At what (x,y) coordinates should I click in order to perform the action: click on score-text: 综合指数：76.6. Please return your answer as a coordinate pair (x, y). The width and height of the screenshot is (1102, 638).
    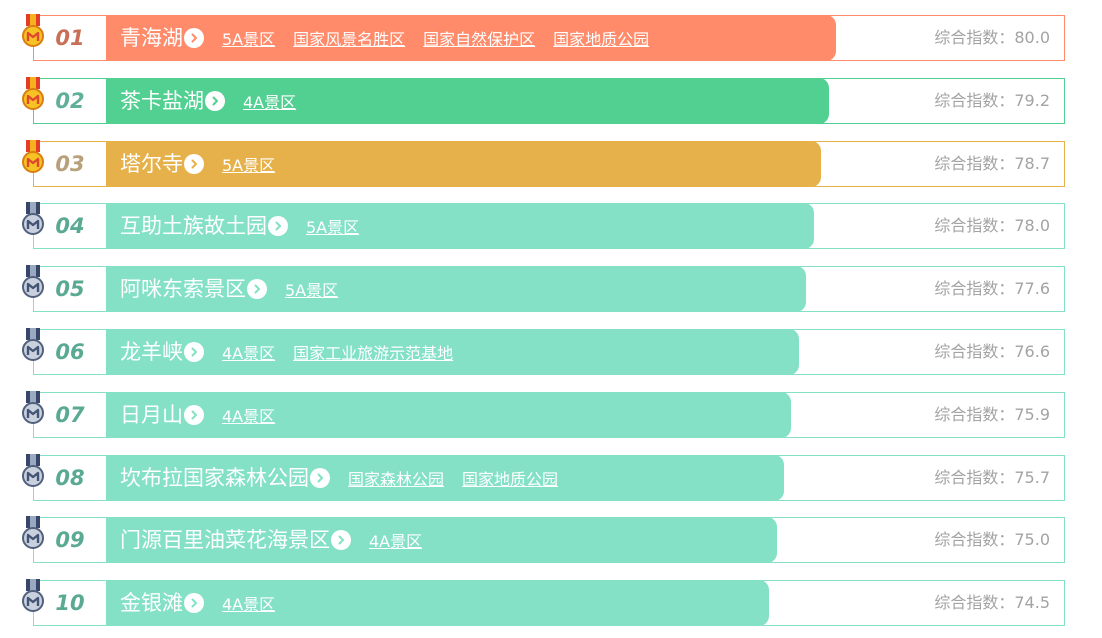
    Looking at the image, I should click on (992, 352).